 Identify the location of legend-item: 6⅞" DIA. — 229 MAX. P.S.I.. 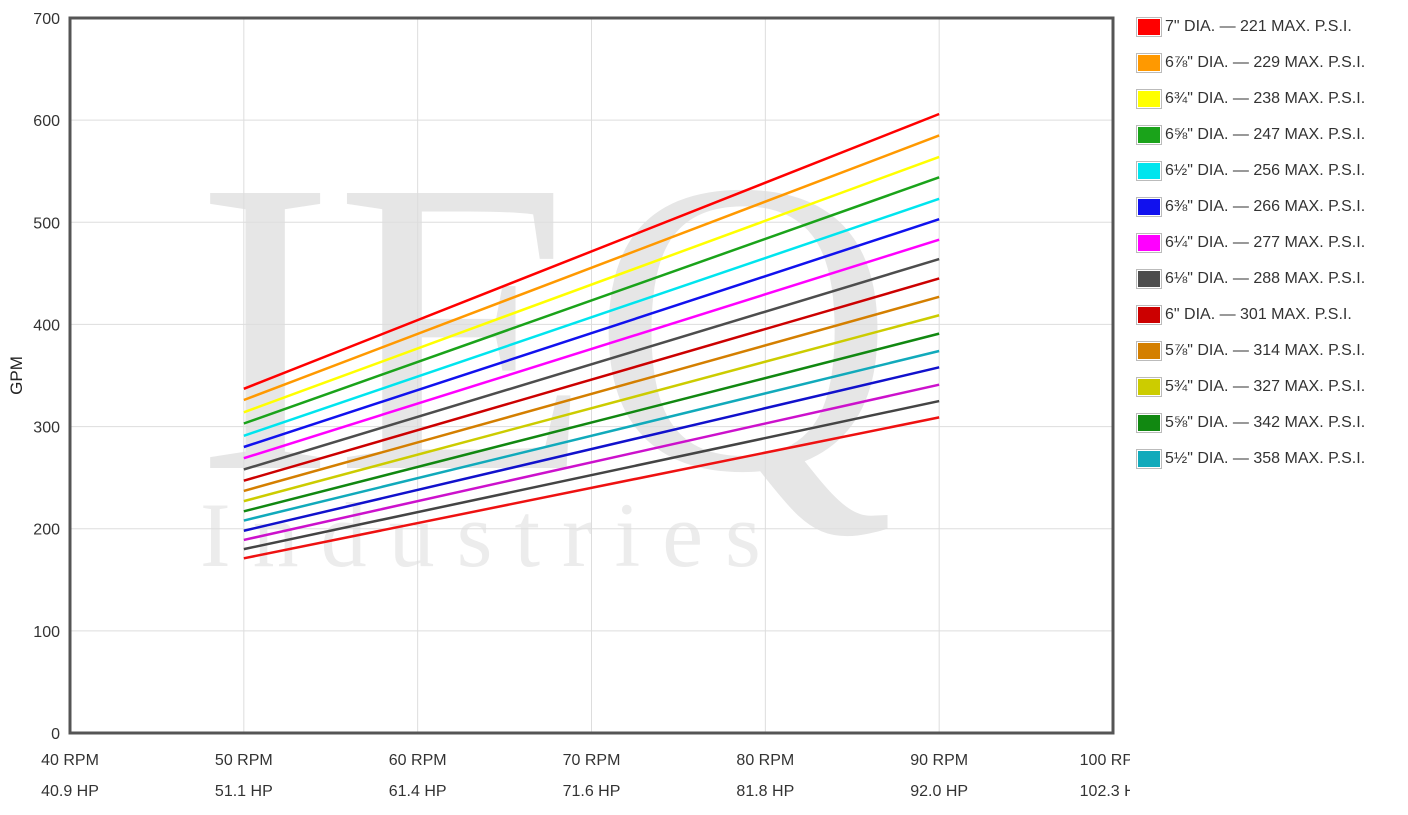
(1272, 63).